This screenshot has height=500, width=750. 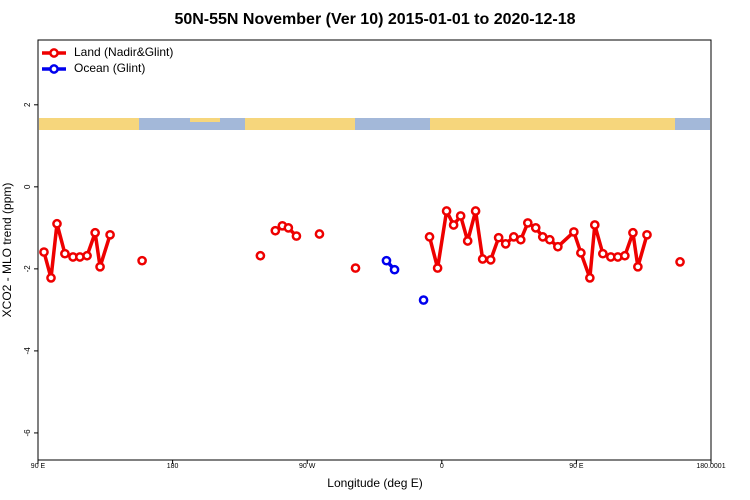 I want to click on legend-label: Ocean (Glint), so click(x=109, y=68).